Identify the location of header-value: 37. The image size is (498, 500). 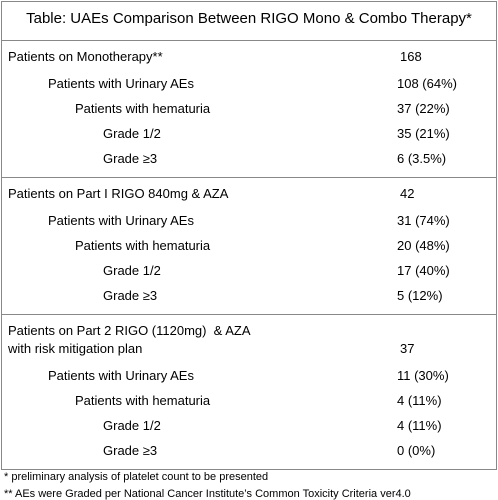
(407, 348).